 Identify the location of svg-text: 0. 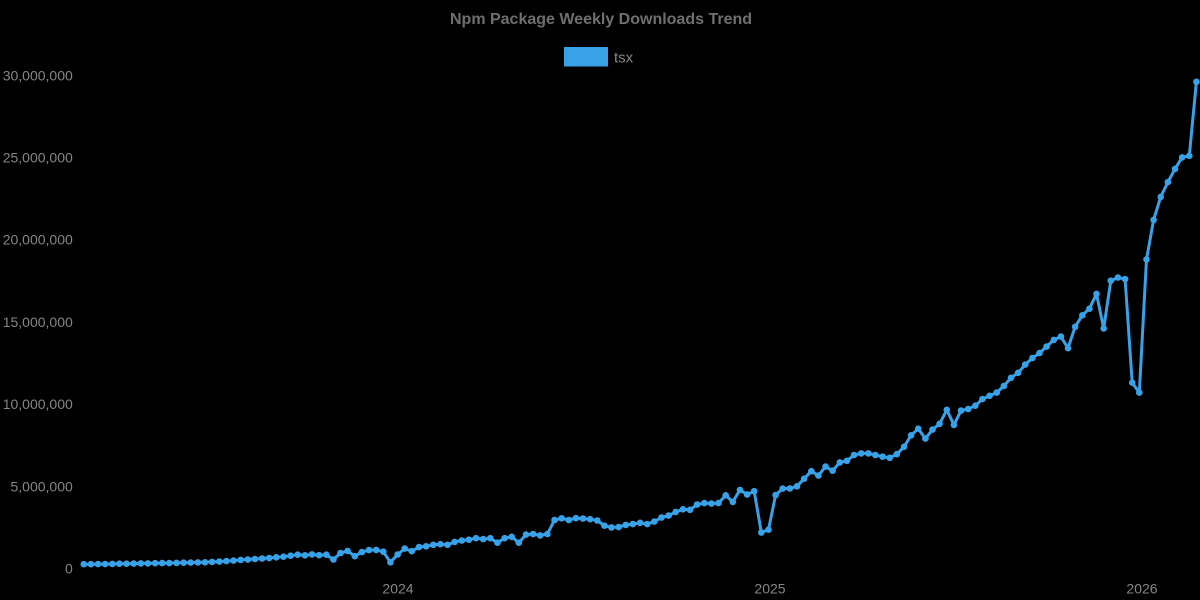
(69, 569).